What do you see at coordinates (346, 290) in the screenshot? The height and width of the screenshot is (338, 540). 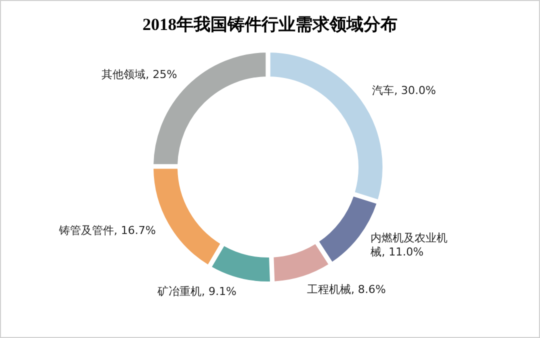 I see `slice-label: 工程机械, 8.6%` at bounding box center [346, 290].